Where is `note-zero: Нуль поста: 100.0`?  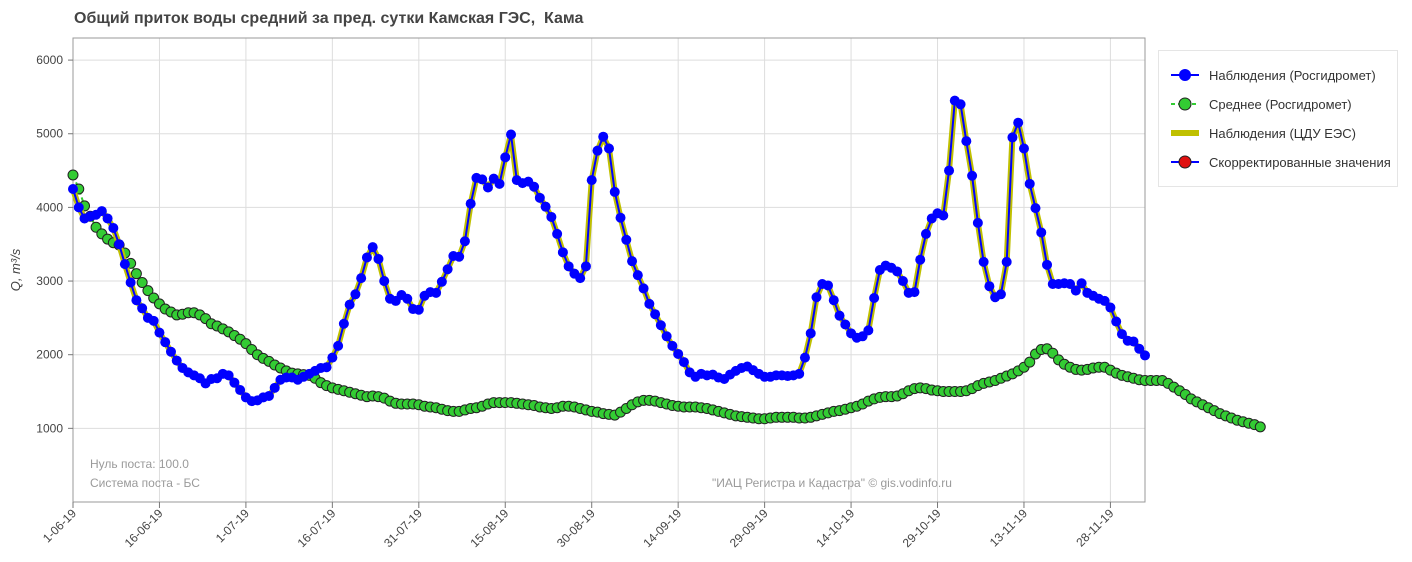
note-zero: Нуль поста: 100.0 is located at coordinates (139, 464).